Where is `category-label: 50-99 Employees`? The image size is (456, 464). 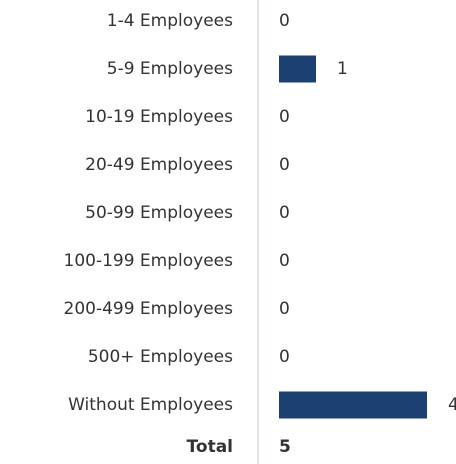 category-label: 50-99 Employees is located at coordinates (159, 213).